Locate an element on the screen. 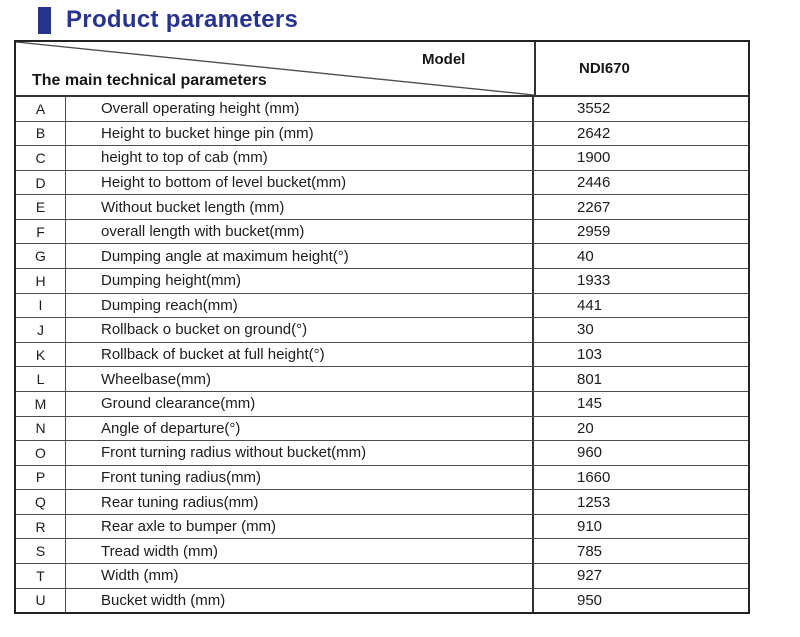  row-parameter-cell: Width (mm) is located at coordinates (300, 575).